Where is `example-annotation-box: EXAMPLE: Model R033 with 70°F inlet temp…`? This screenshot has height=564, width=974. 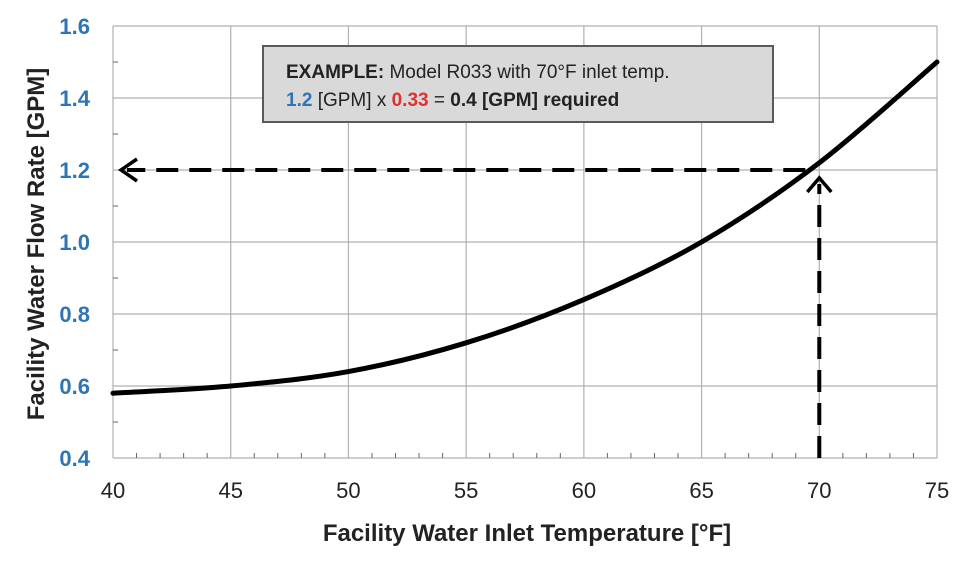
example-annotation-box: EXAMPLE: Model R033 with 70°F inlet temp… is located at coordinates (518, 84).